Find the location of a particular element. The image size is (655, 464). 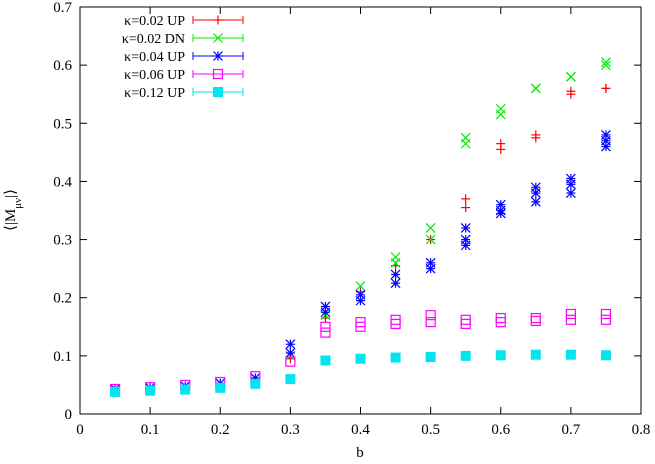

y-axis-label: ⟨|Mμν|⟩ is located at coordinates (13, 210).